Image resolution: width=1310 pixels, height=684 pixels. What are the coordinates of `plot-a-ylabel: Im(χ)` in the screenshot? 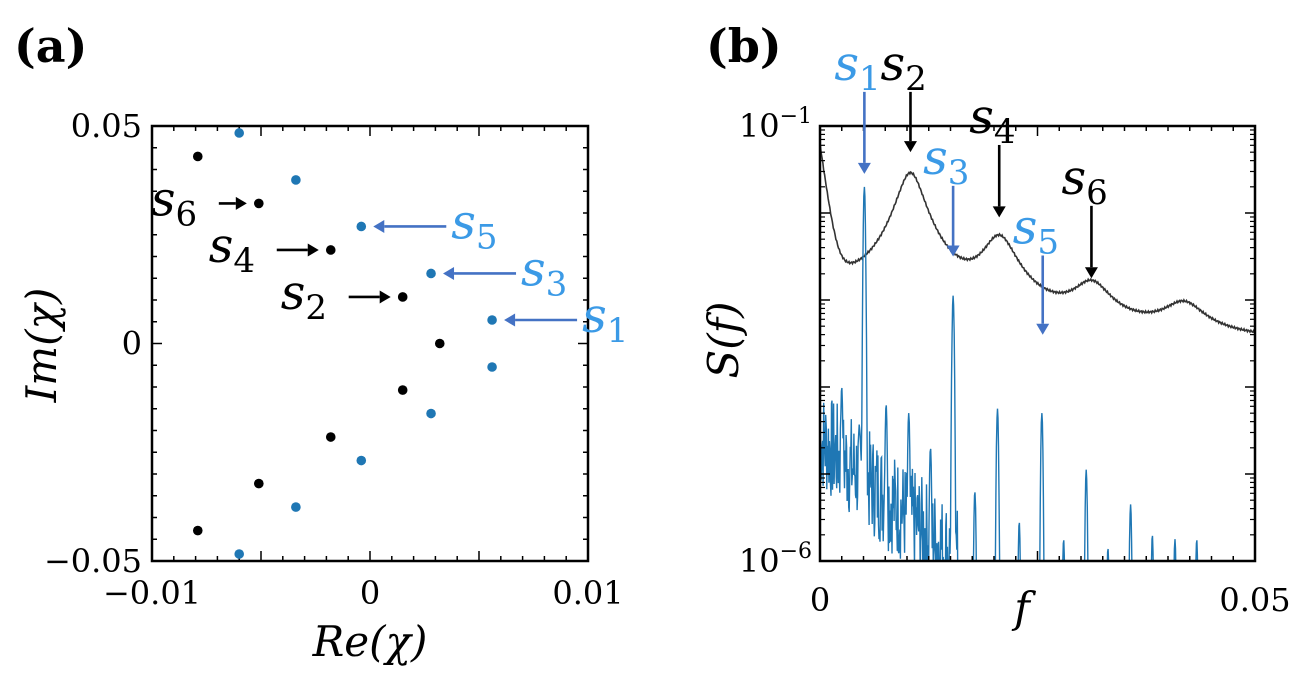 It's located at (41, 346).